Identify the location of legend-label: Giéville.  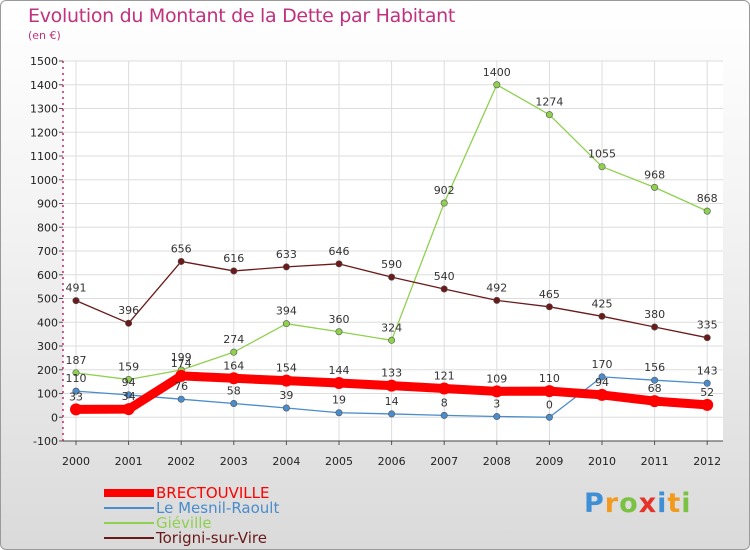
(184, 523).